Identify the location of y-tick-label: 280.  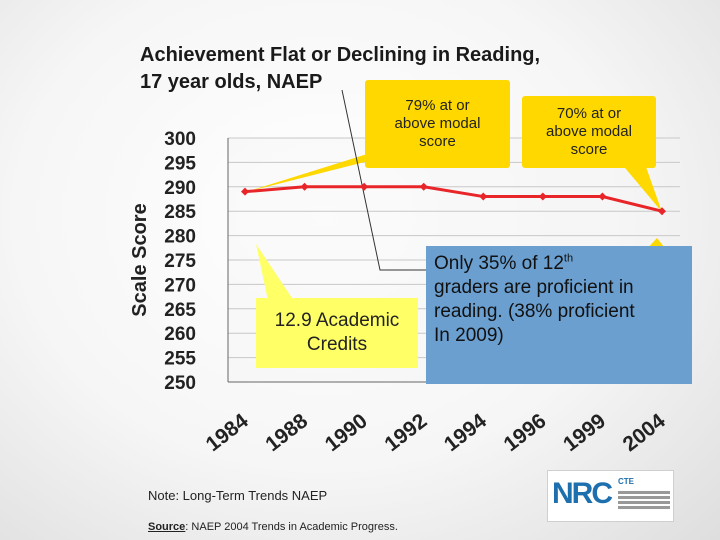
(180, 237).